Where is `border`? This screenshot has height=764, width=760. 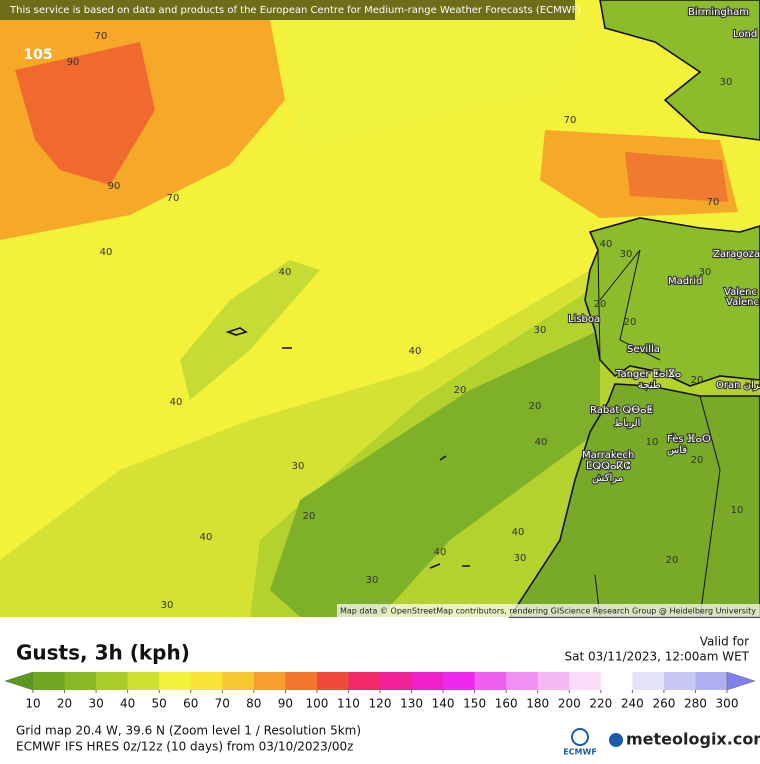 border is located at coordinates (657, 433).